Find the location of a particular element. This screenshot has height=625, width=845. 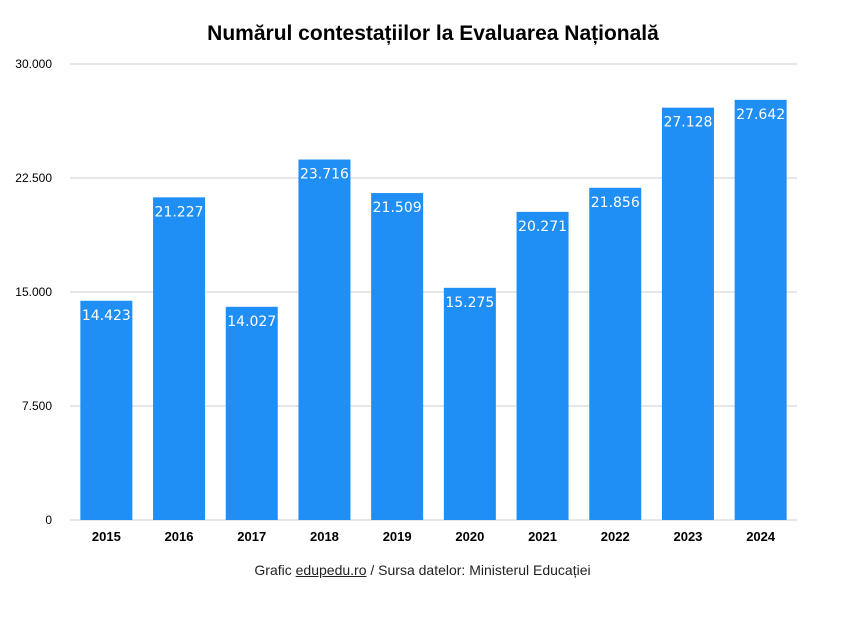

bar-value-label: 20.271 is located at coordinates (542, 227).